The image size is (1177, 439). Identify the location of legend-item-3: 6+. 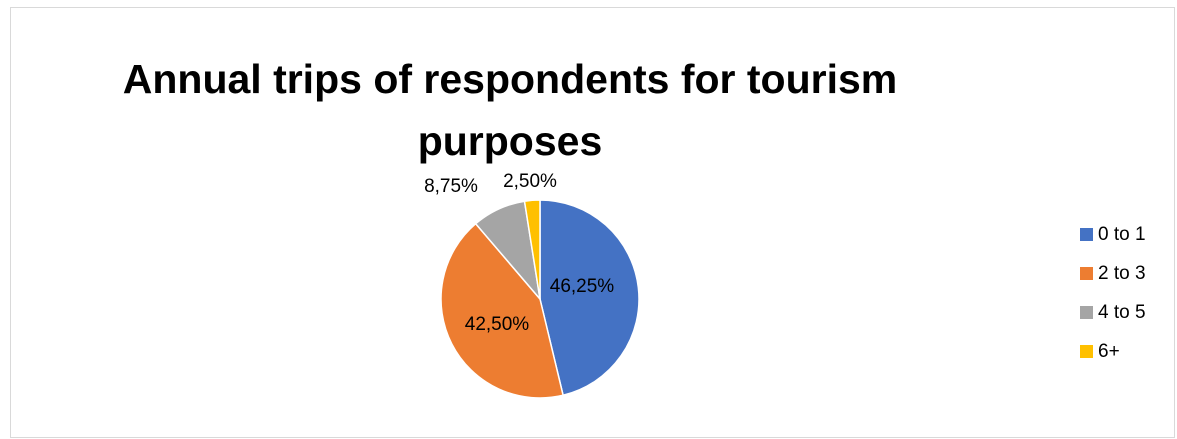
(1113, 351).